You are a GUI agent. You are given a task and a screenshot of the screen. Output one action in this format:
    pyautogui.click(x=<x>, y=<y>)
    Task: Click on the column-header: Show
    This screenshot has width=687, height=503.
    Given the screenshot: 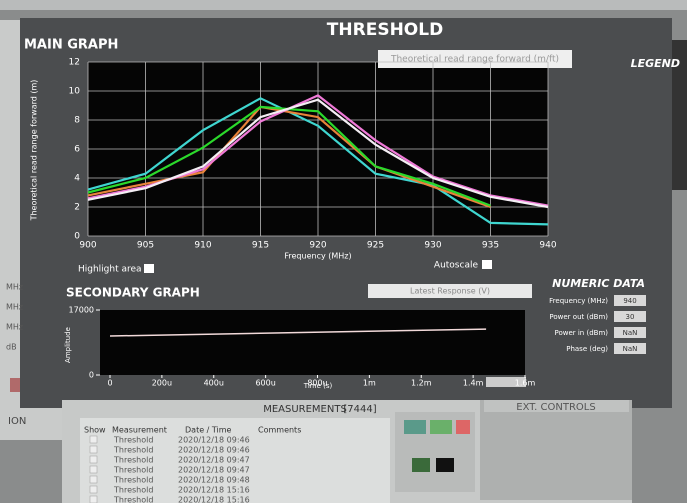 What is the action you would take?
    pyautogui.click(x=95, y=430)
    